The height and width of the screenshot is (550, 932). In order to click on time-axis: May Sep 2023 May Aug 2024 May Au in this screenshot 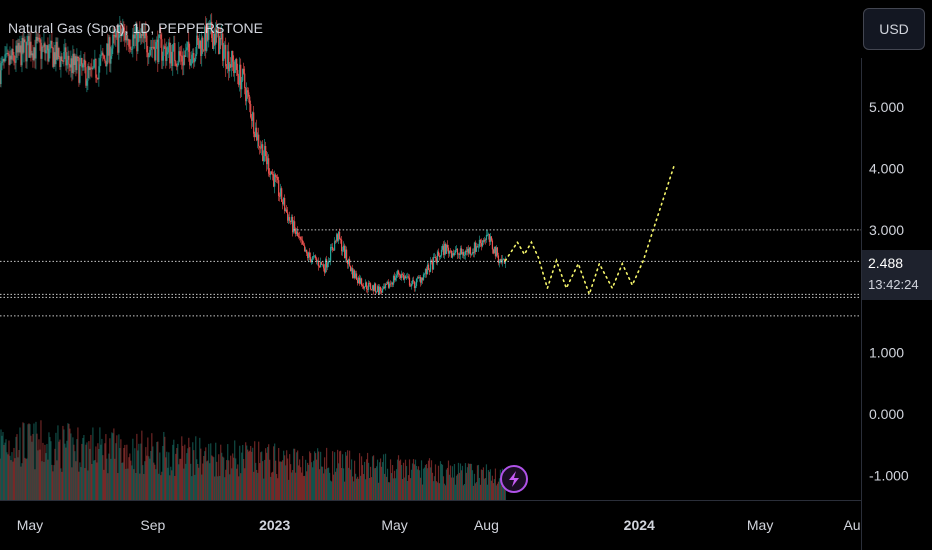, I will do `click(439, 525)`.